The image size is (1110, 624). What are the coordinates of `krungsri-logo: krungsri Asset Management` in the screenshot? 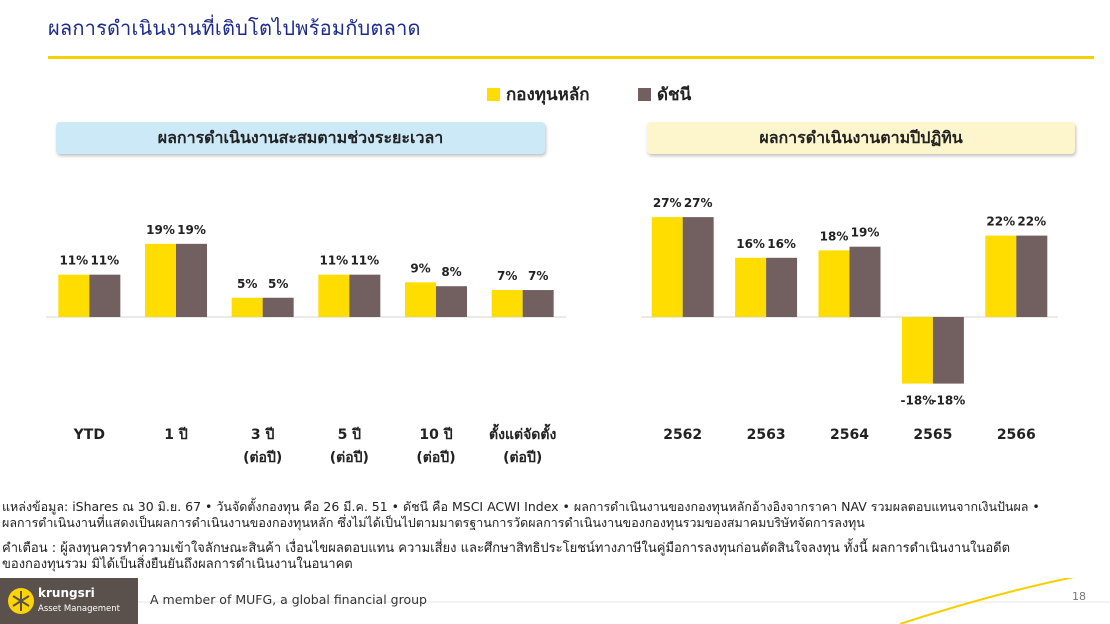 It's located at (69, 601).